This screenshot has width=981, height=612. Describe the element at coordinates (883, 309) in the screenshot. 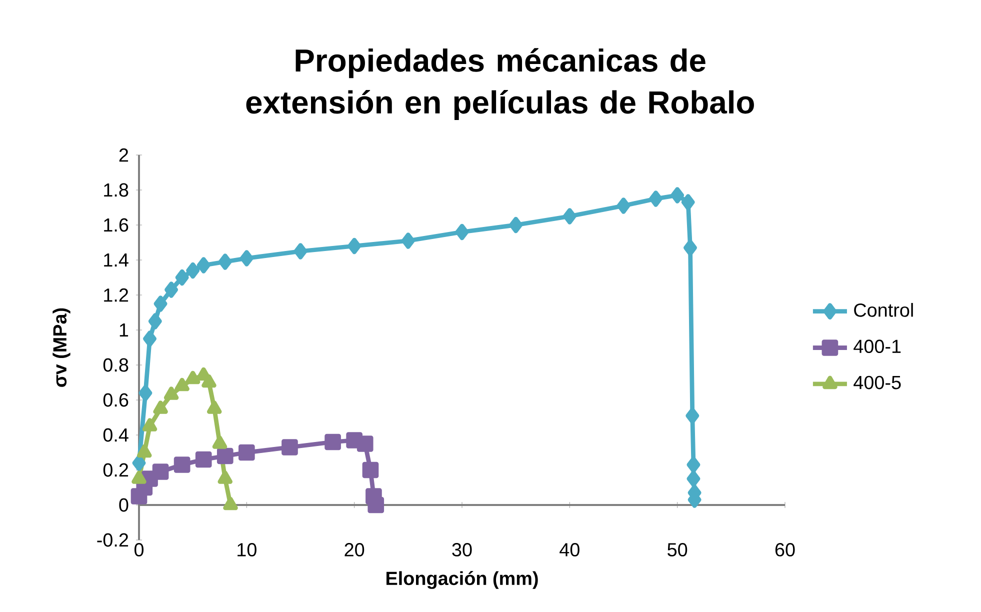

I see `legend-label: Control` at that location.